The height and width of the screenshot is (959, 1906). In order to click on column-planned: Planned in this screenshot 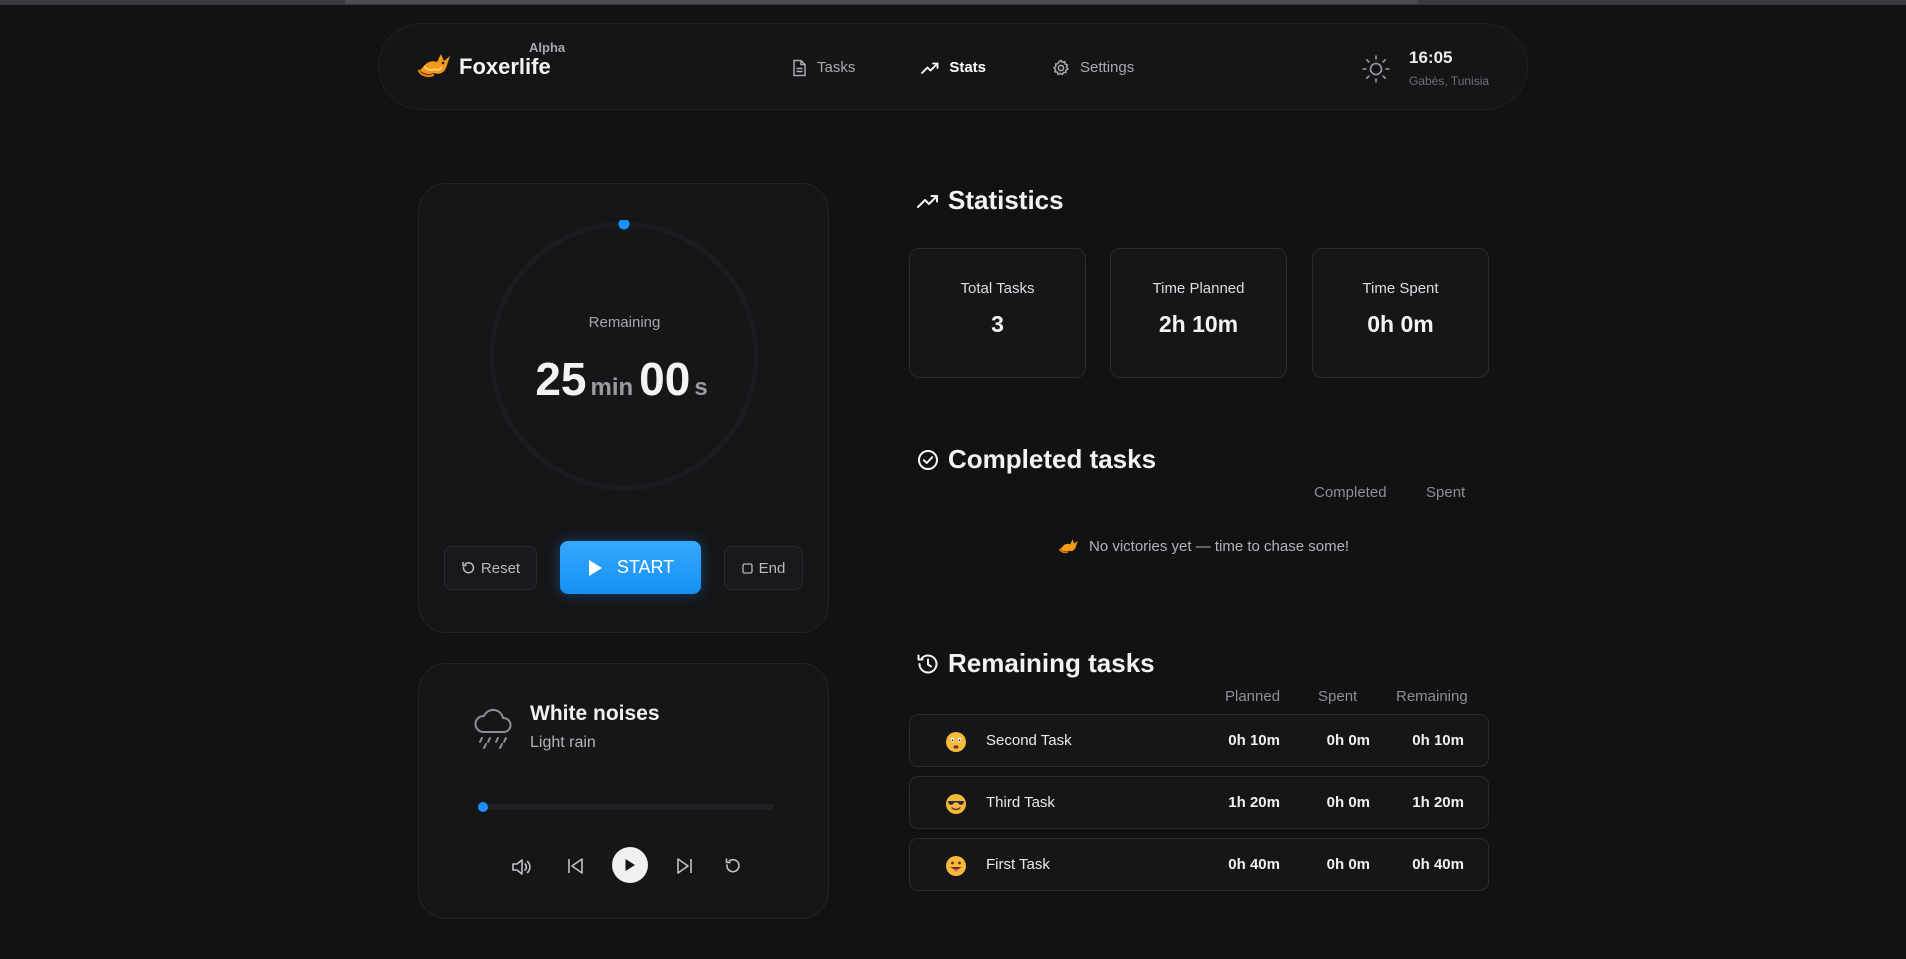, I will do `click(1253, 696)`.